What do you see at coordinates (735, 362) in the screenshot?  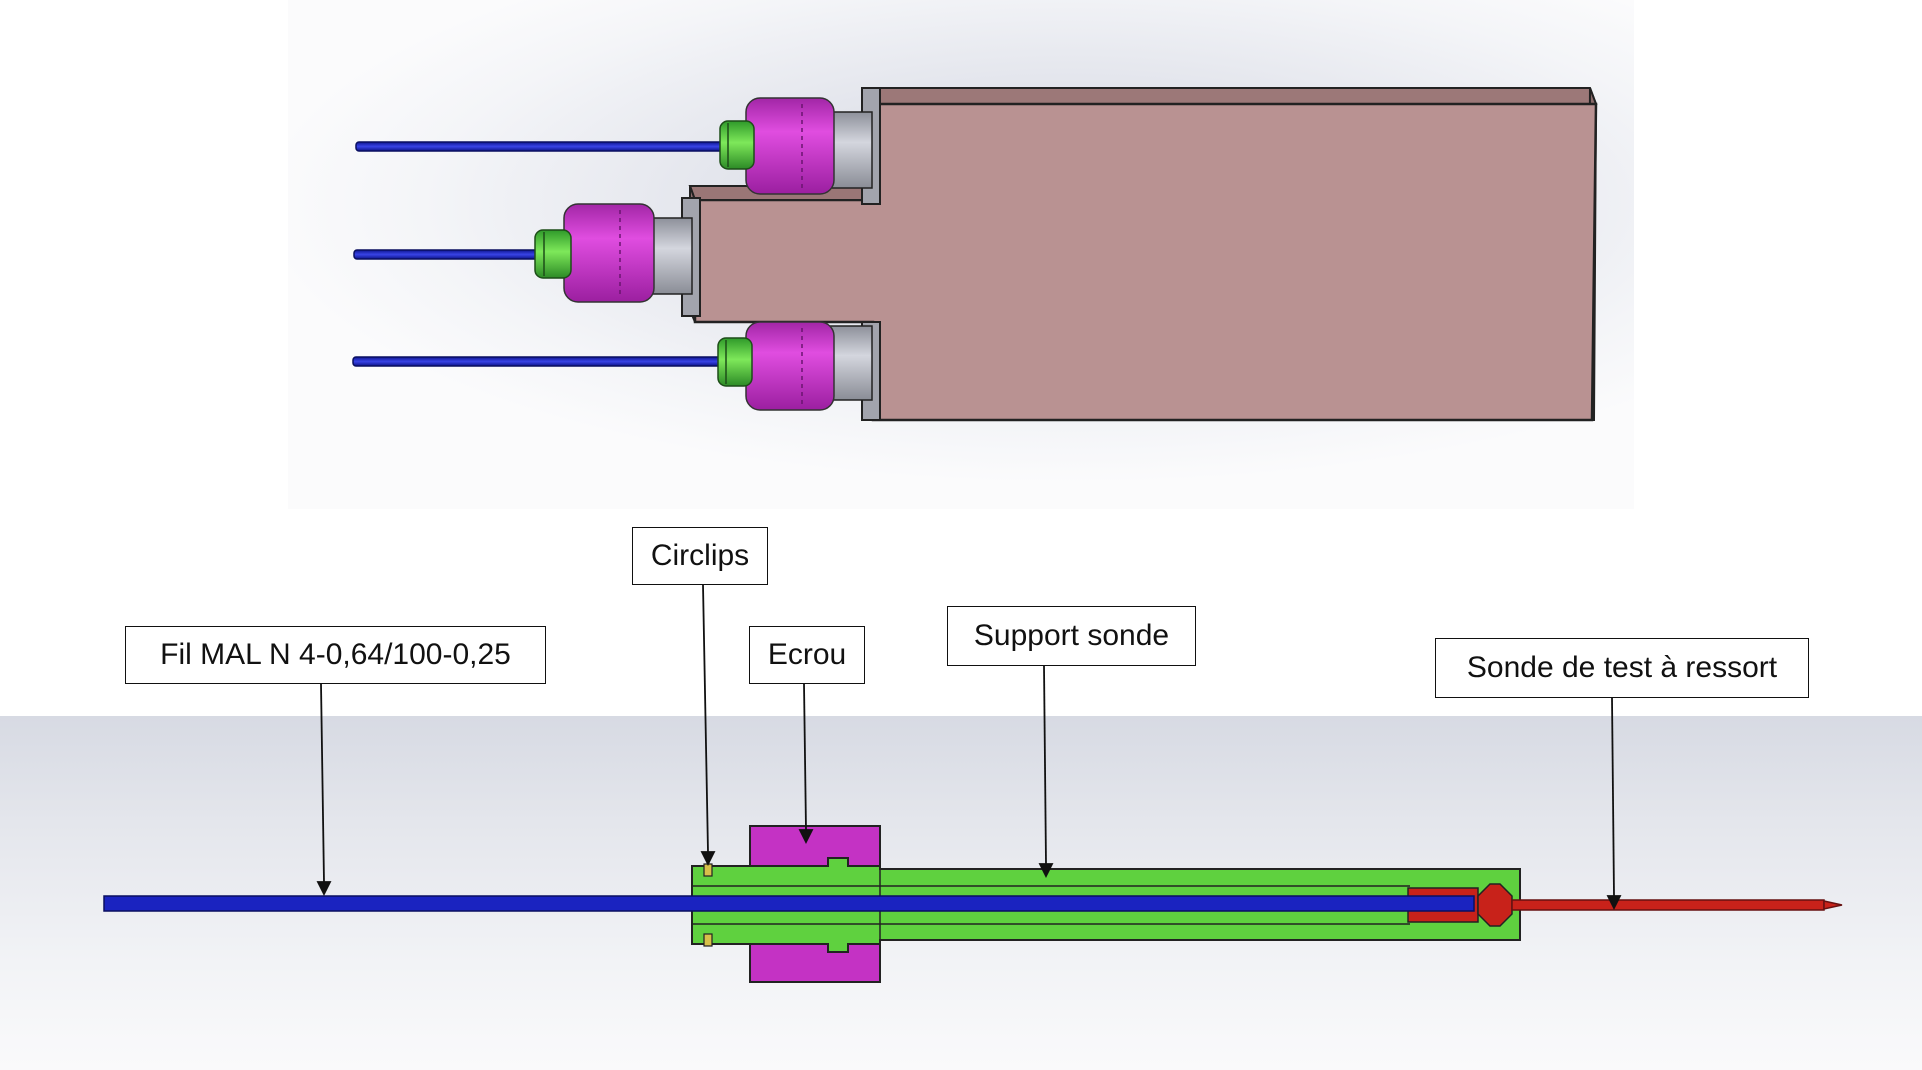 I see `green-collar-bottom` at bounding box center [735, 362].